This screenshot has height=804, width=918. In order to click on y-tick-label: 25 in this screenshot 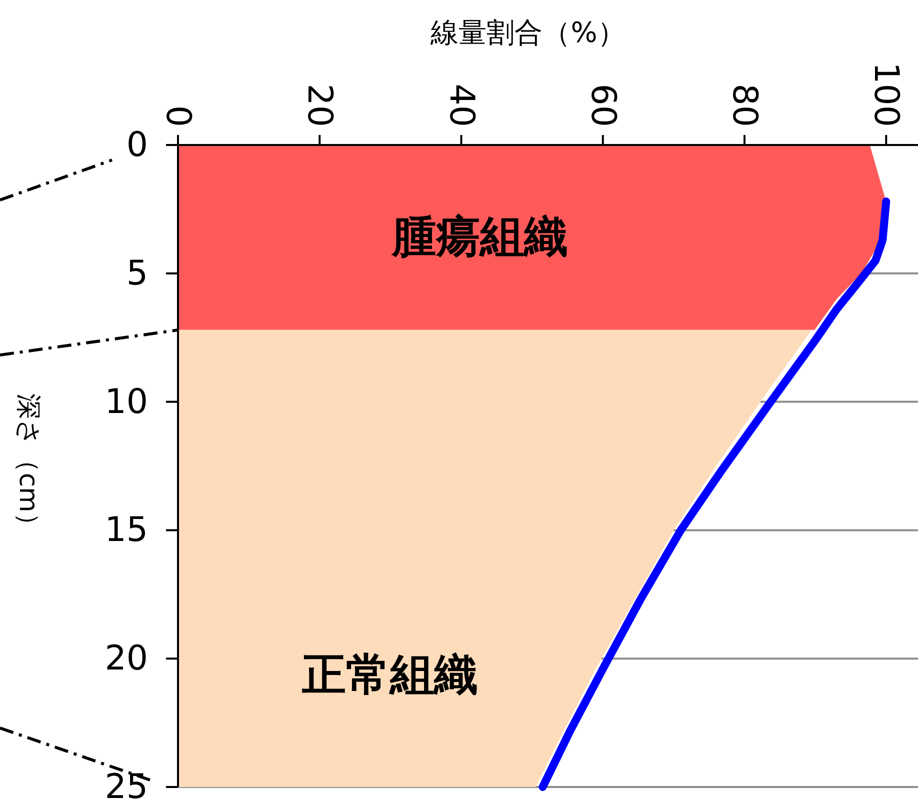, I will do `click(126, 785)`.